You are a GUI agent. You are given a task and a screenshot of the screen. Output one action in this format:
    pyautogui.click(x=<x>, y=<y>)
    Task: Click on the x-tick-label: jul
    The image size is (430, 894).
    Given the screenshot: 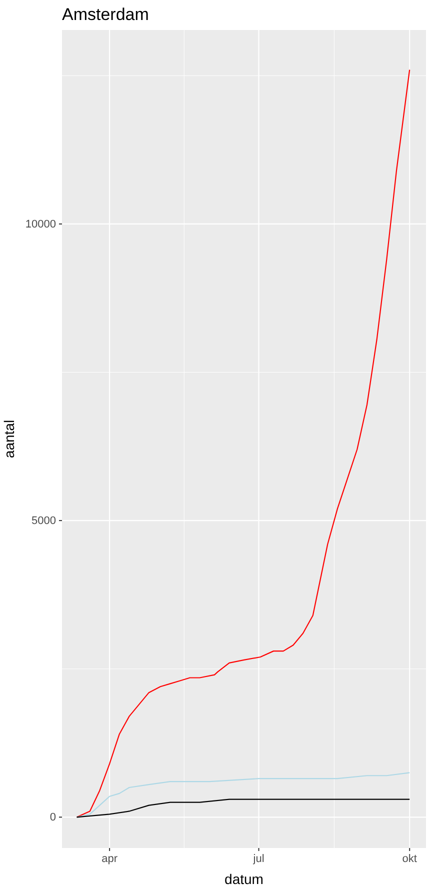 What is the action you would take?
    pyautogui.click(x=258, y=858)
    